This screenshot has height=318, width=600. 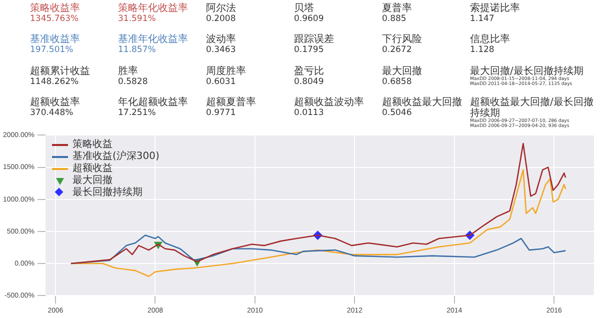 What do you see at coordinates (92, 168) in the screenshot?
I see `legend-label: 超额收益` at bounding box center [92, 168].